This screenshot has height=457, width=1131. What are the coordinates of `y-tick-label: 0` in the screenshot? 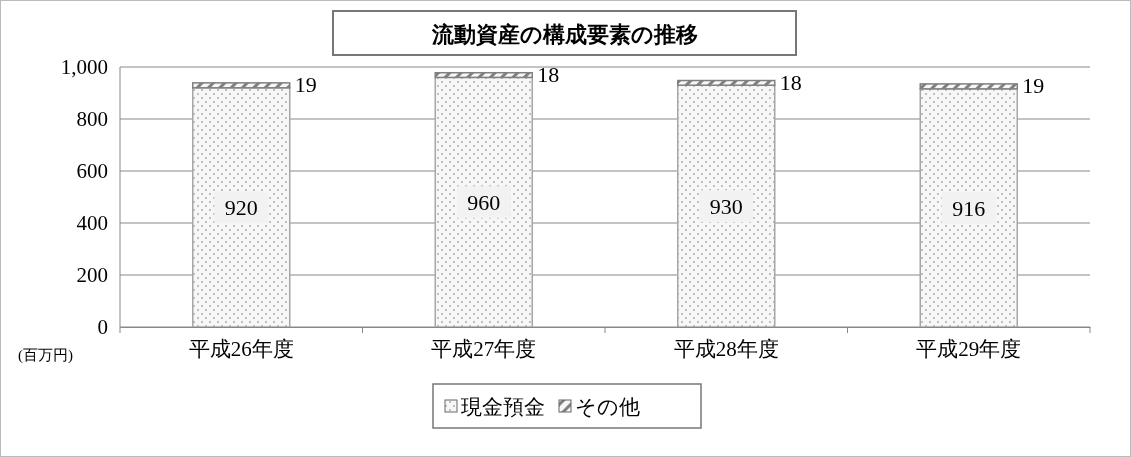 It's located at (102, 327).